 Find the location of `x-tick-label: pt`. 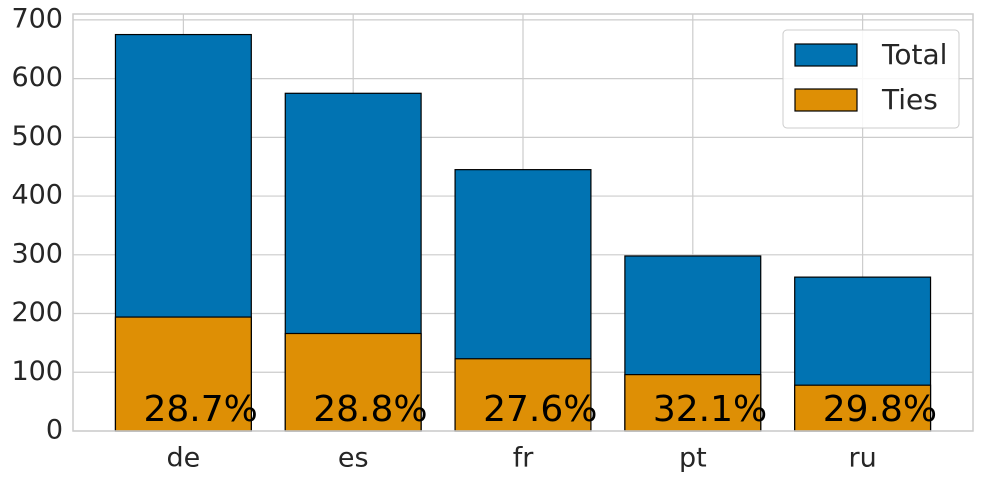

x-tick-label: pt is located at coordinates (693, 458).